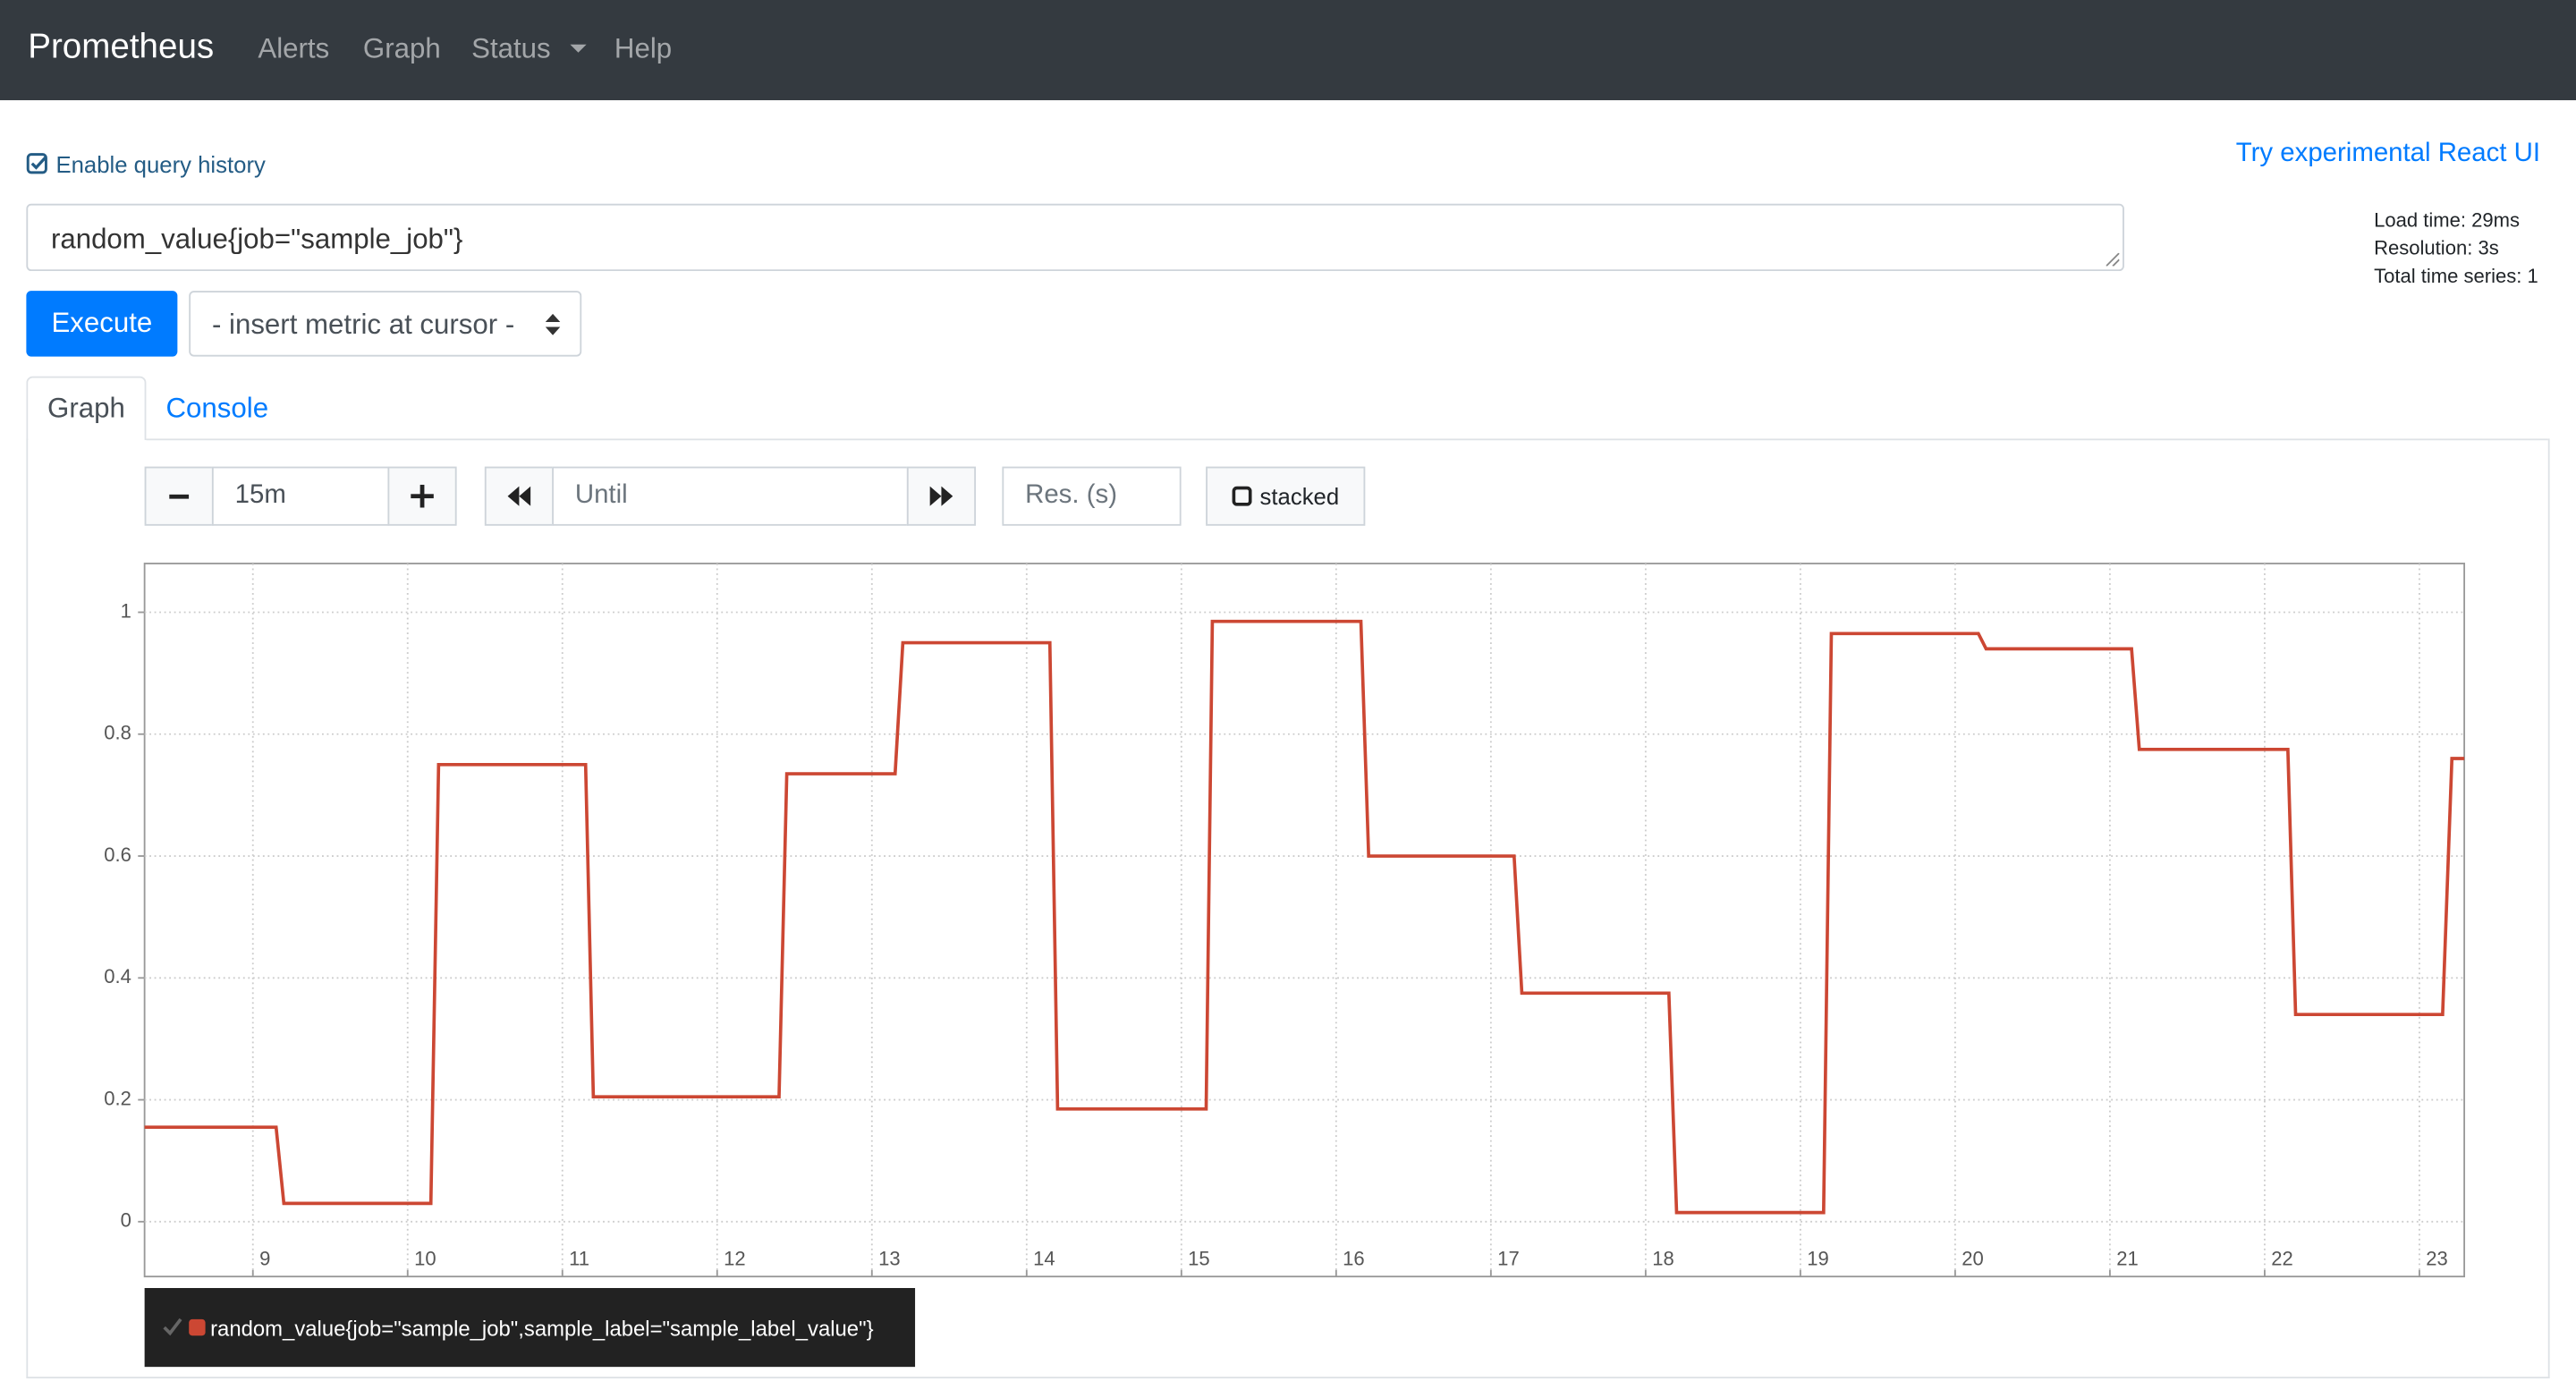 The image size is (2576, 1390). What do you see at coordinates (735, 1259) in the screenshot?
I see `x-tick-label: 12` at bounding box center [735, 1259].